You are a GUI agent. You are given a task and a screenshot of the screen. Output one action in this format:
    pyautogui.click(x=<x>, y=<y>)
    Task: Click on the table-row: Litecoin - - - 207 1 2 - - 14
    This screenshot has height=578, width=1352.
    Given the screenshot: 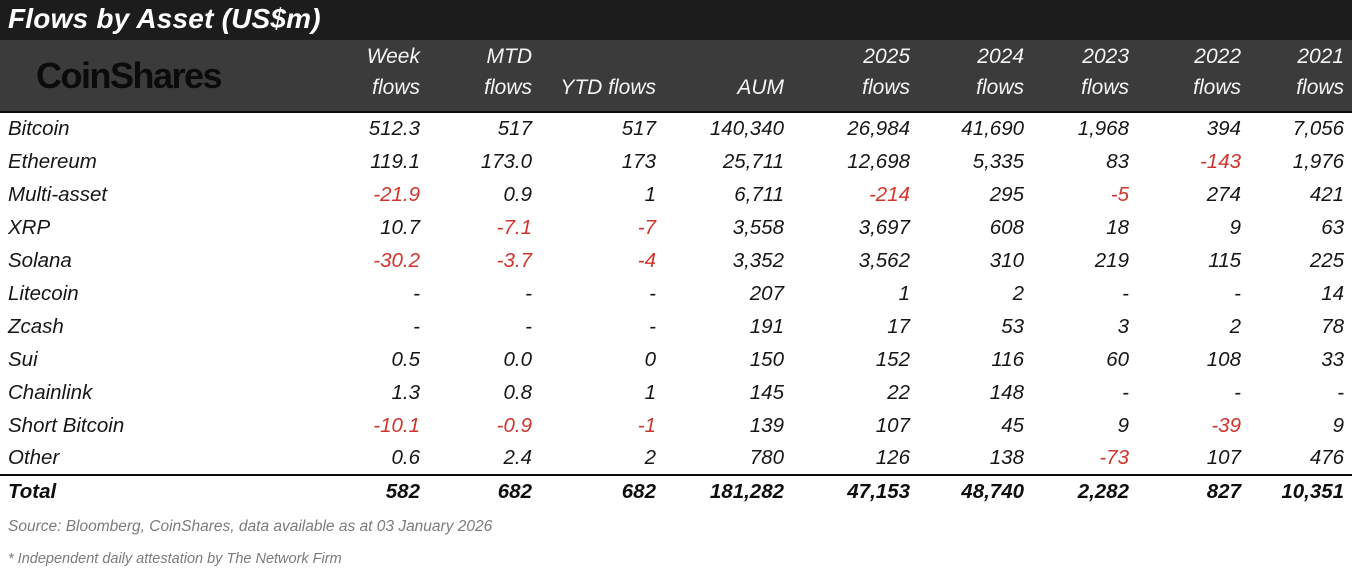 What is the action you would take?
    pyautogui.click(x=676, y=293)
    